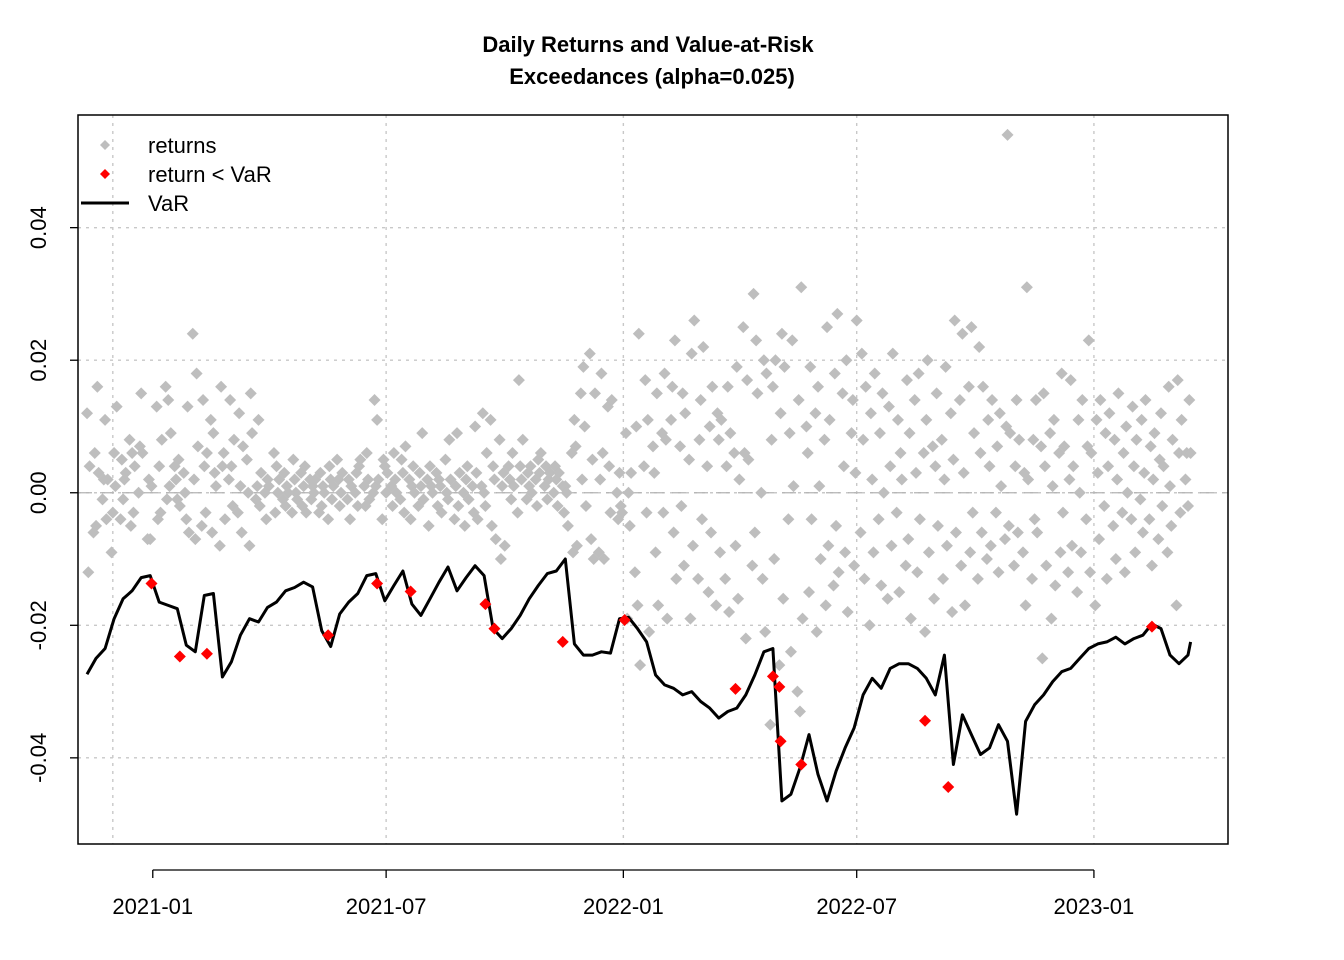  I want to click on legend-label: VaR, so click(168, 203).